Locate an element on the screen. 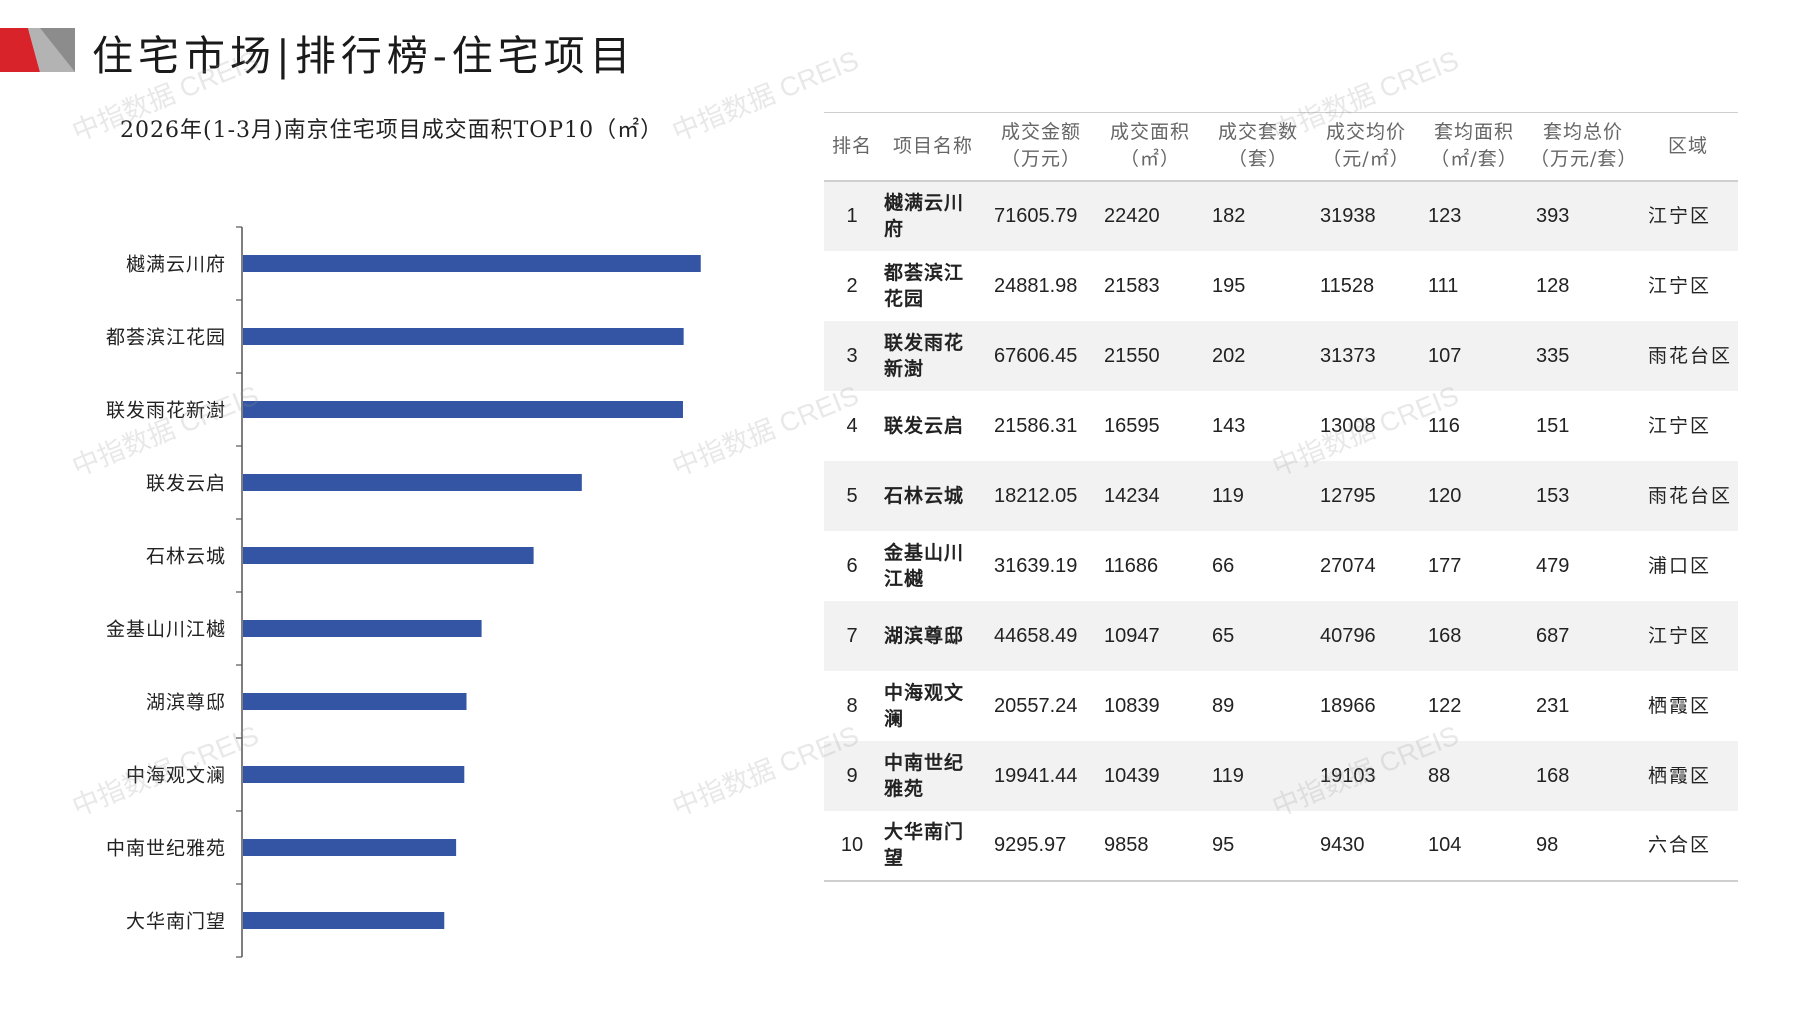 This screenshot has width=1797, height=1010. table-cell: 10947 is located at coordinates (1132, 635).